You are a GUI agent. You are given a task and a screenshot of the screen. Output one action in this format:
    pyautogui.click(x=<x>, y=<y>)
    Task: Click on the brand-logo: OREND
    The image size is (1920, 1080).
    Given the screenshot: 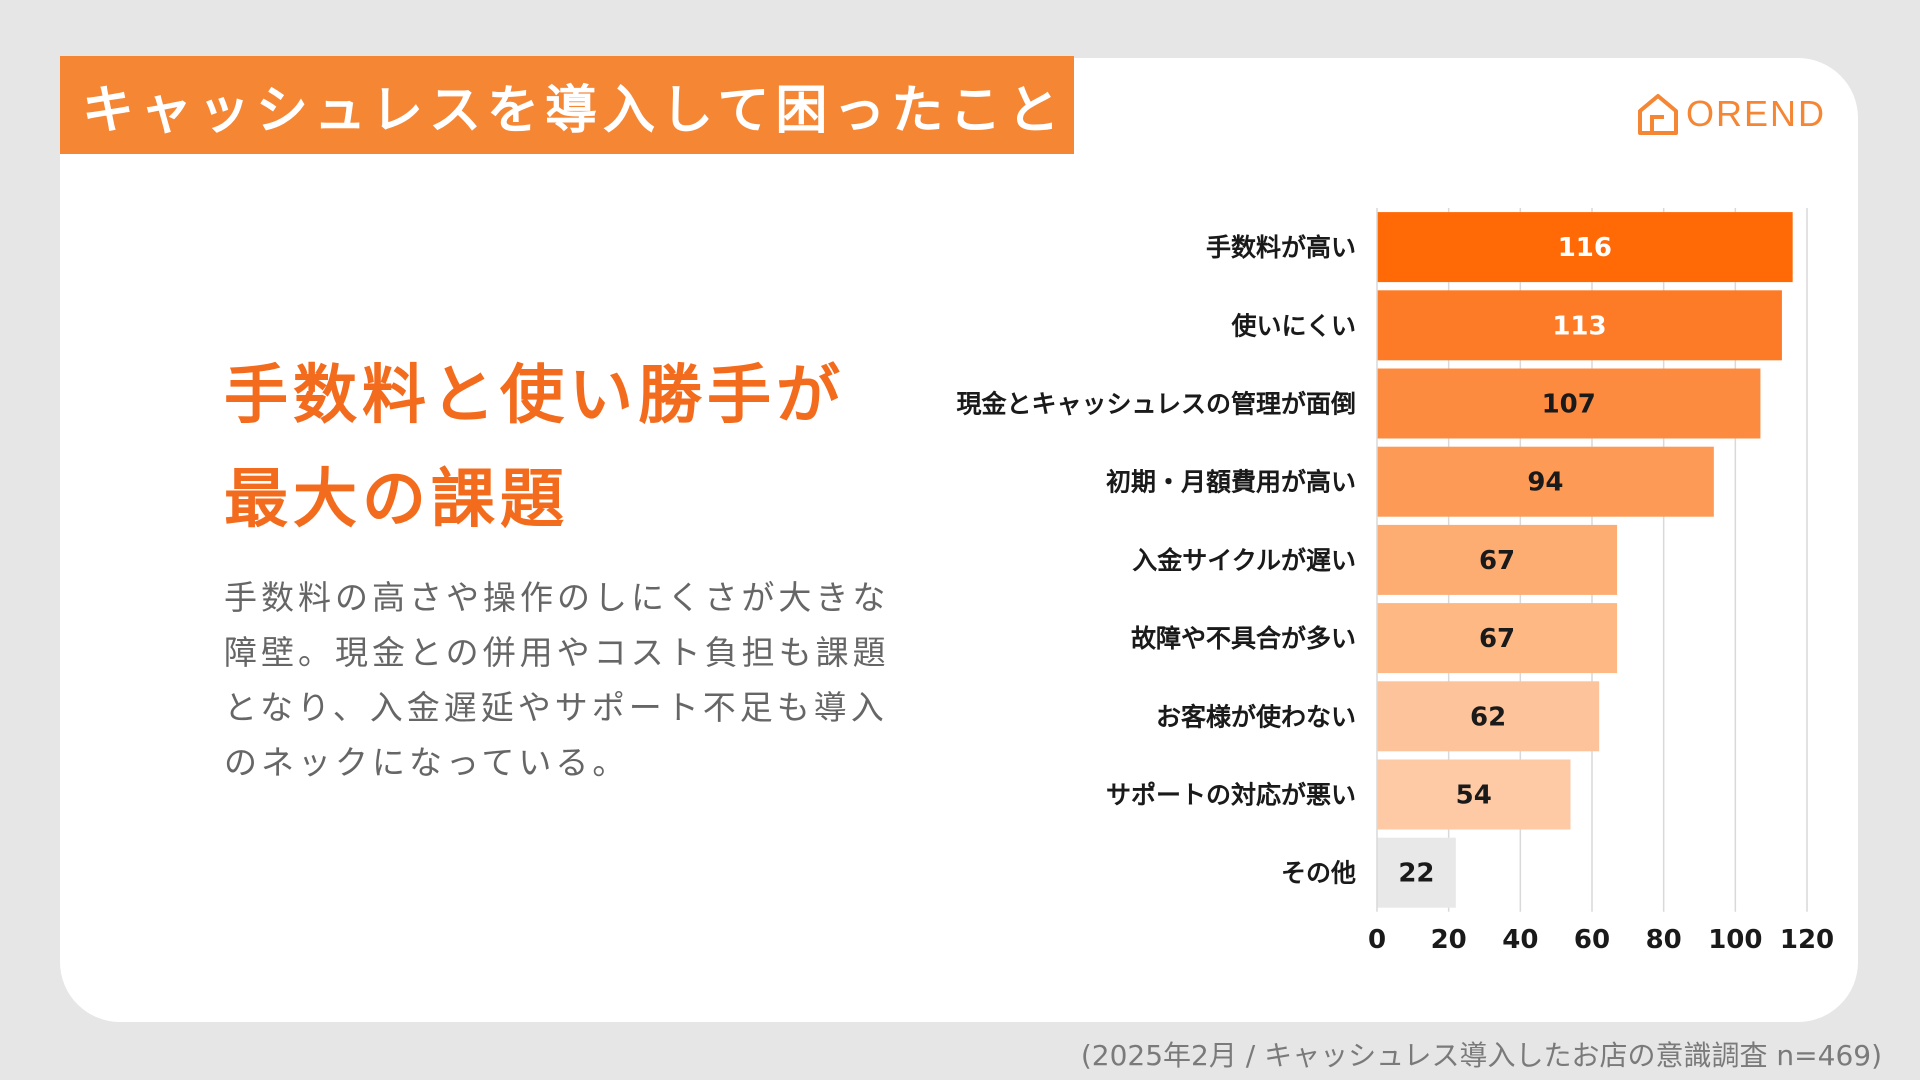 What is the action you would take?
    pyautogui.click(x=1731, y=114)
    